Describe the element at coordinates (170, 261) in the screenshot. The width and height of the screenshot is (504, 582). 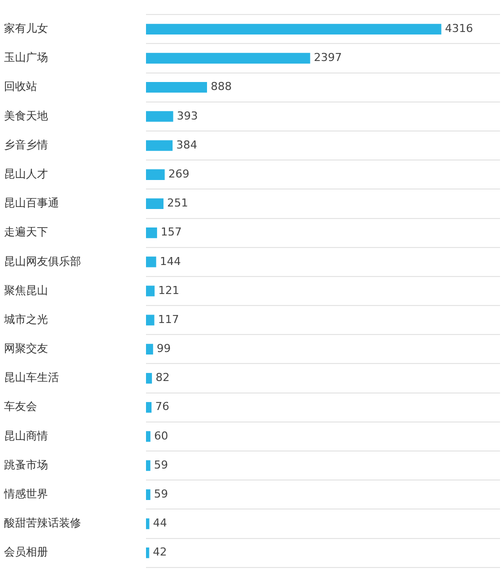
I see `data-label: 144` at that location.